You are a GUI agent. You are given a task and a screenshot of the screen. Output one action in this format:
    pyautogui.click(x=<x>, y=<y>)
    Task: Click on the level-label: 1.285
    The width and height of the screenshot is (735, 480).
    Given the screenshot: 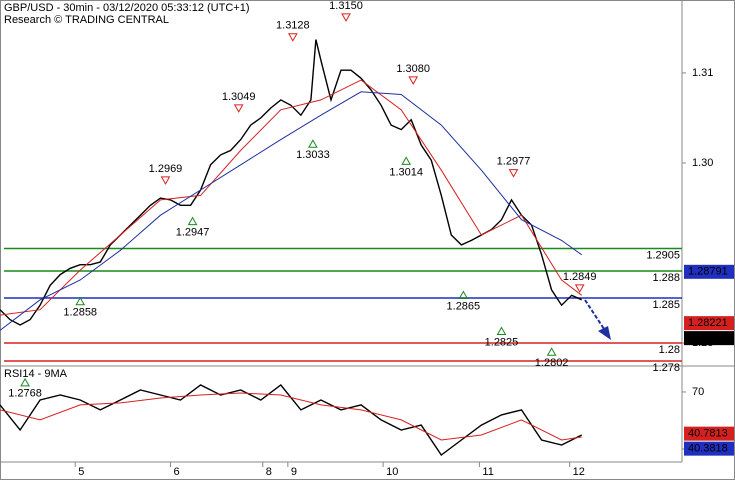 What is the action you would take?
    pyautogui.click(x=666, y=305)
    